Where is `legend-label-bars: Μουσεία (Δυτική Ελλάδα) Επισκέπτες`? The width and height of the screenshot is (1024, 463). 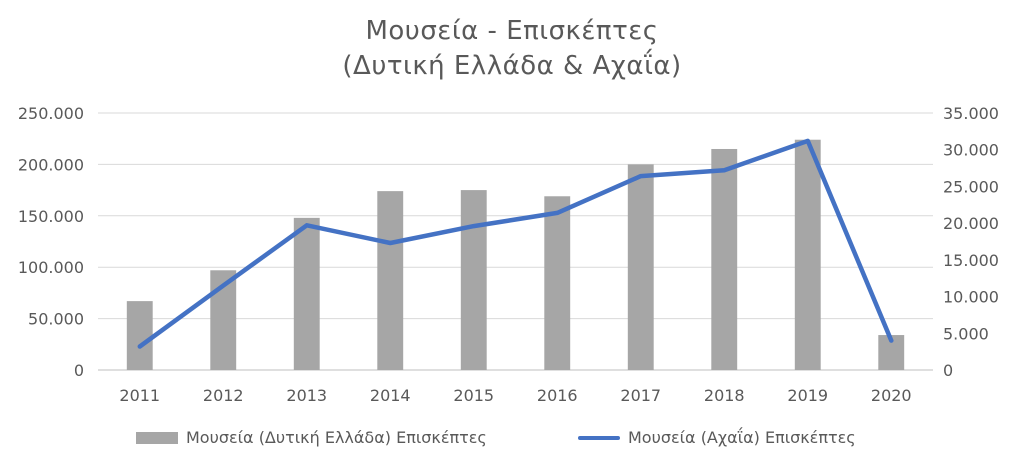 legend-label-bars: Μουσεία (Δυτική Ελλάδα) Επισκέπτες is located at coordinates (336, 437).